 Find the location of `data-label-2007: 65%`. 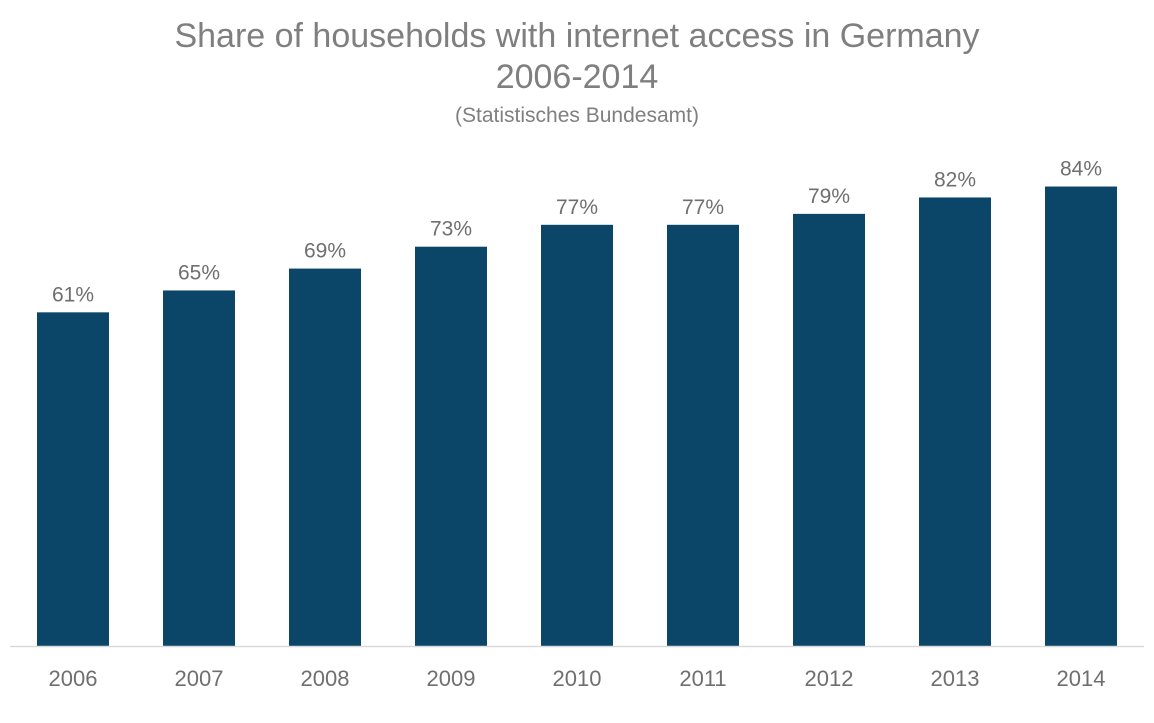

data-label-2007: 65% is located at coordinates (199, 272).